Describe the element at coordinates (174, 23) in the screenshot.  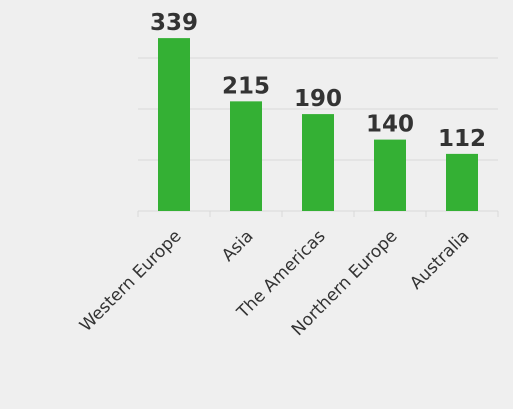
I see `data-label: 339` at that location.